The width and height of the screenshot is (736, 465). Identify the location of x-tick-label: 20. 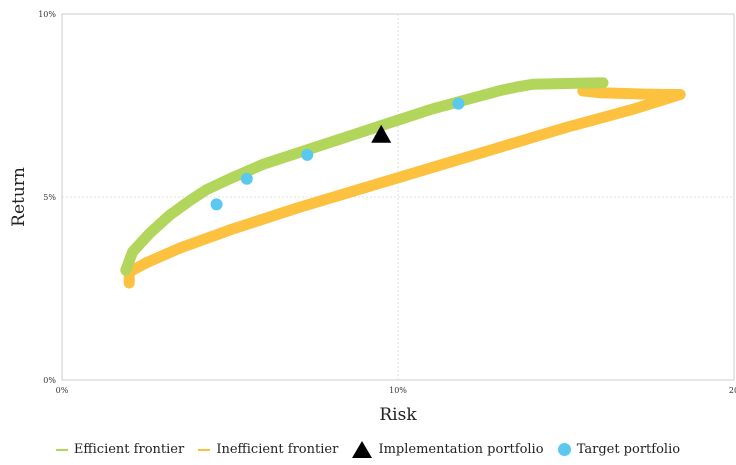
(732, 390).